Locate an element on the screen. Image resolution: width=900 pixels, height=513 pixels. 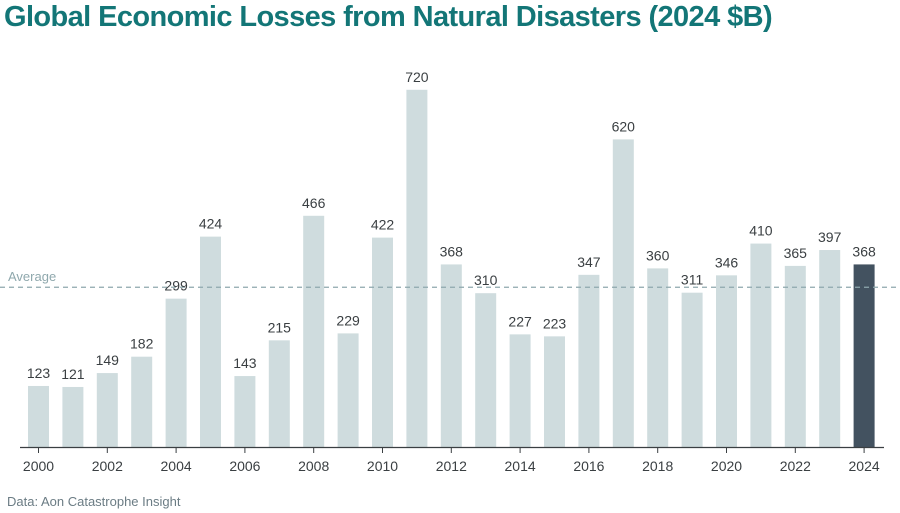
value-label-2001: 121 is located at coordinates (73, 374).